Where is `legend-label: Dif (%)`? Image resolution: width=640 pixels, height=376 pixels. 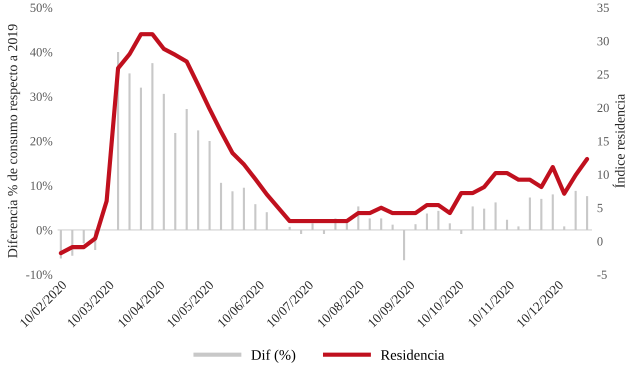 legend-label: Dif (%) is located at coordinates (273, 356).